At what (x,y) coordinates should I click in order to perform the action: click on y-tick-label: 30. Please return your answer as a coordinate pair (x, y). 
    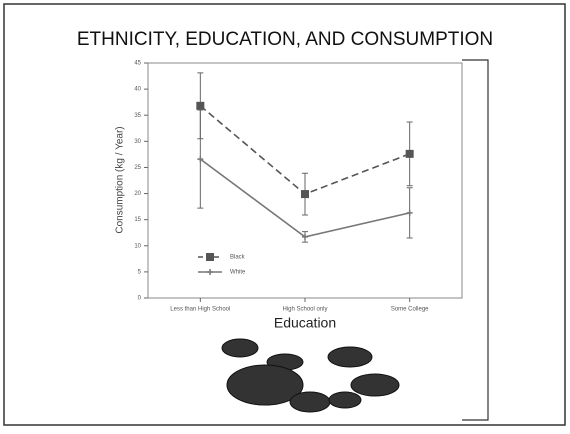
    Looking at the image, I should click on (137, 142).